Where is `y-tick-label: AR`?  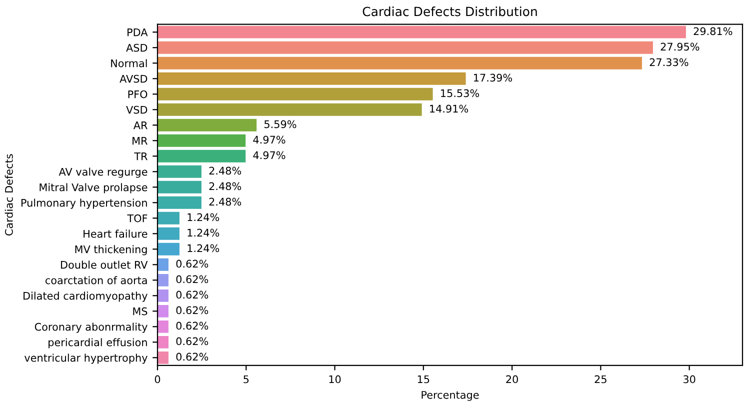 y-tick-label: AR is located at coordinates (140, 125).